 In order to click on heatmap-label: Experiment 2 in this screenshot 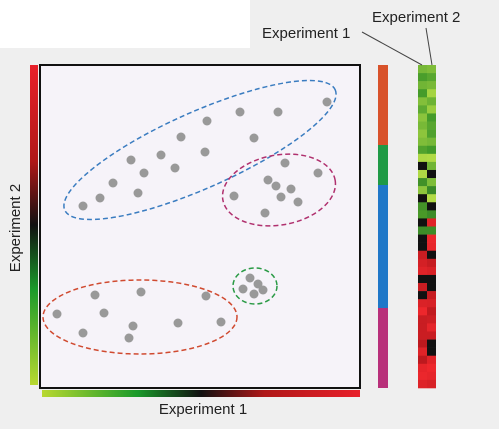, I will do `click(416, 17)`.